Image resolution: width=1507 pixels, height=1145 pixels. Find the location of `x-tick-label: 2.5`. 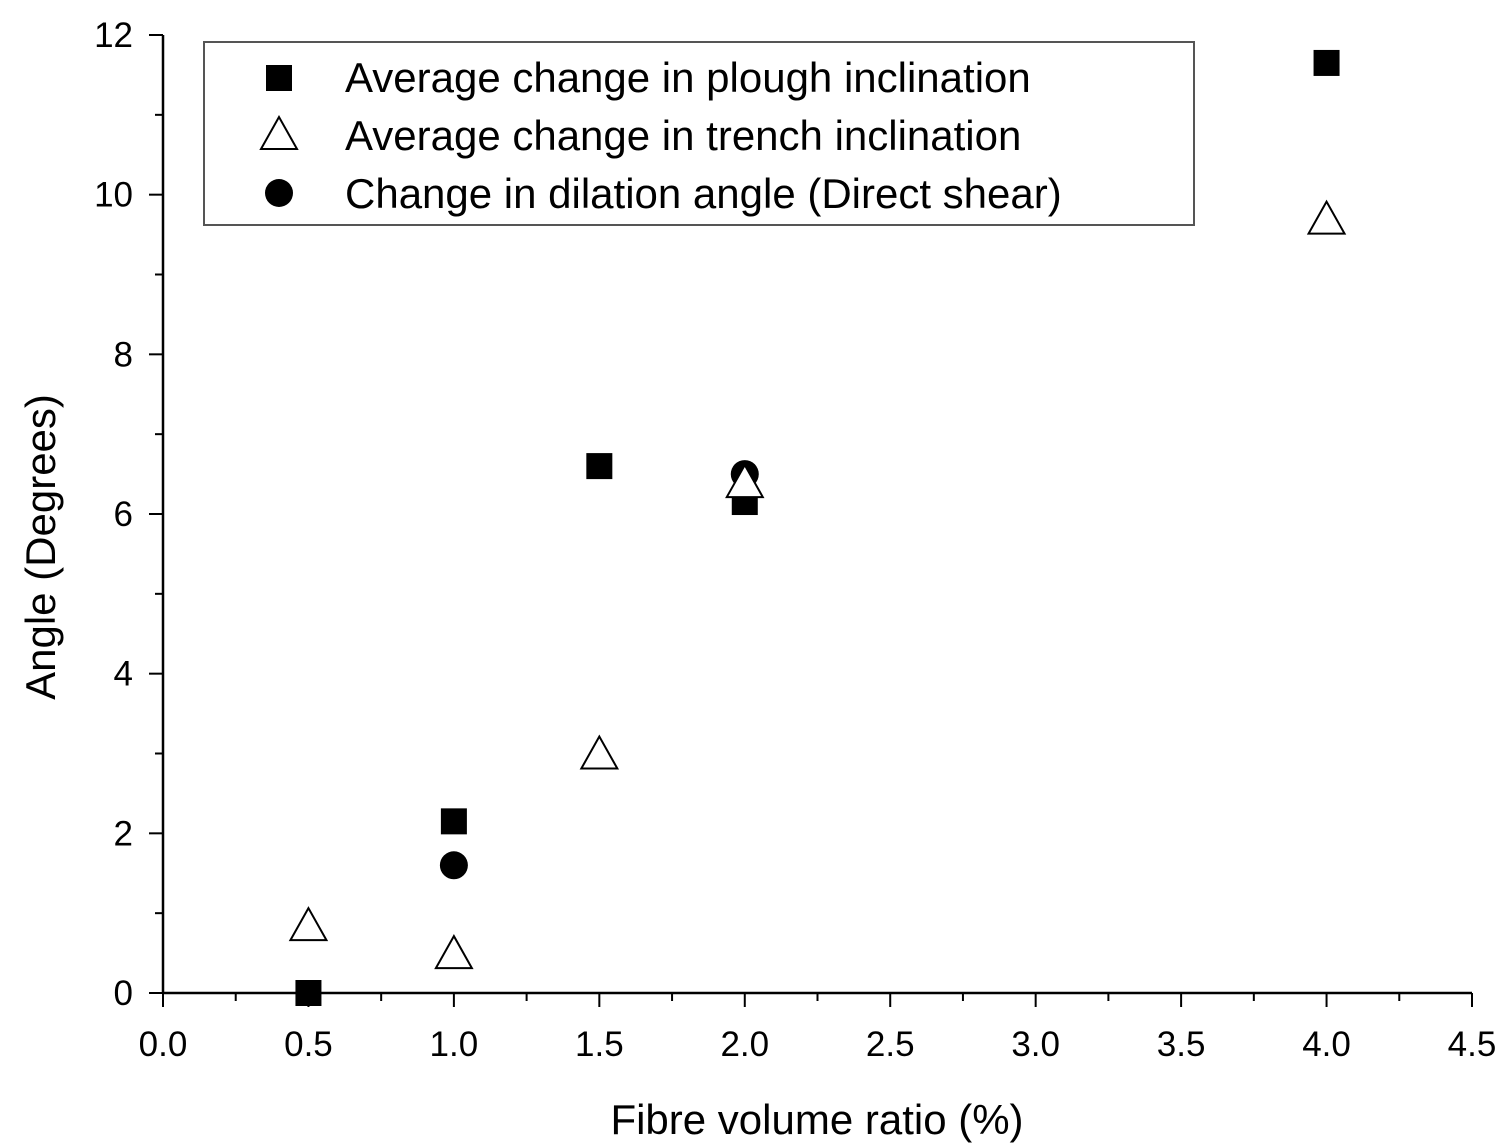

x-tick-label: 2.5 is located at coordinates (890, 1044).